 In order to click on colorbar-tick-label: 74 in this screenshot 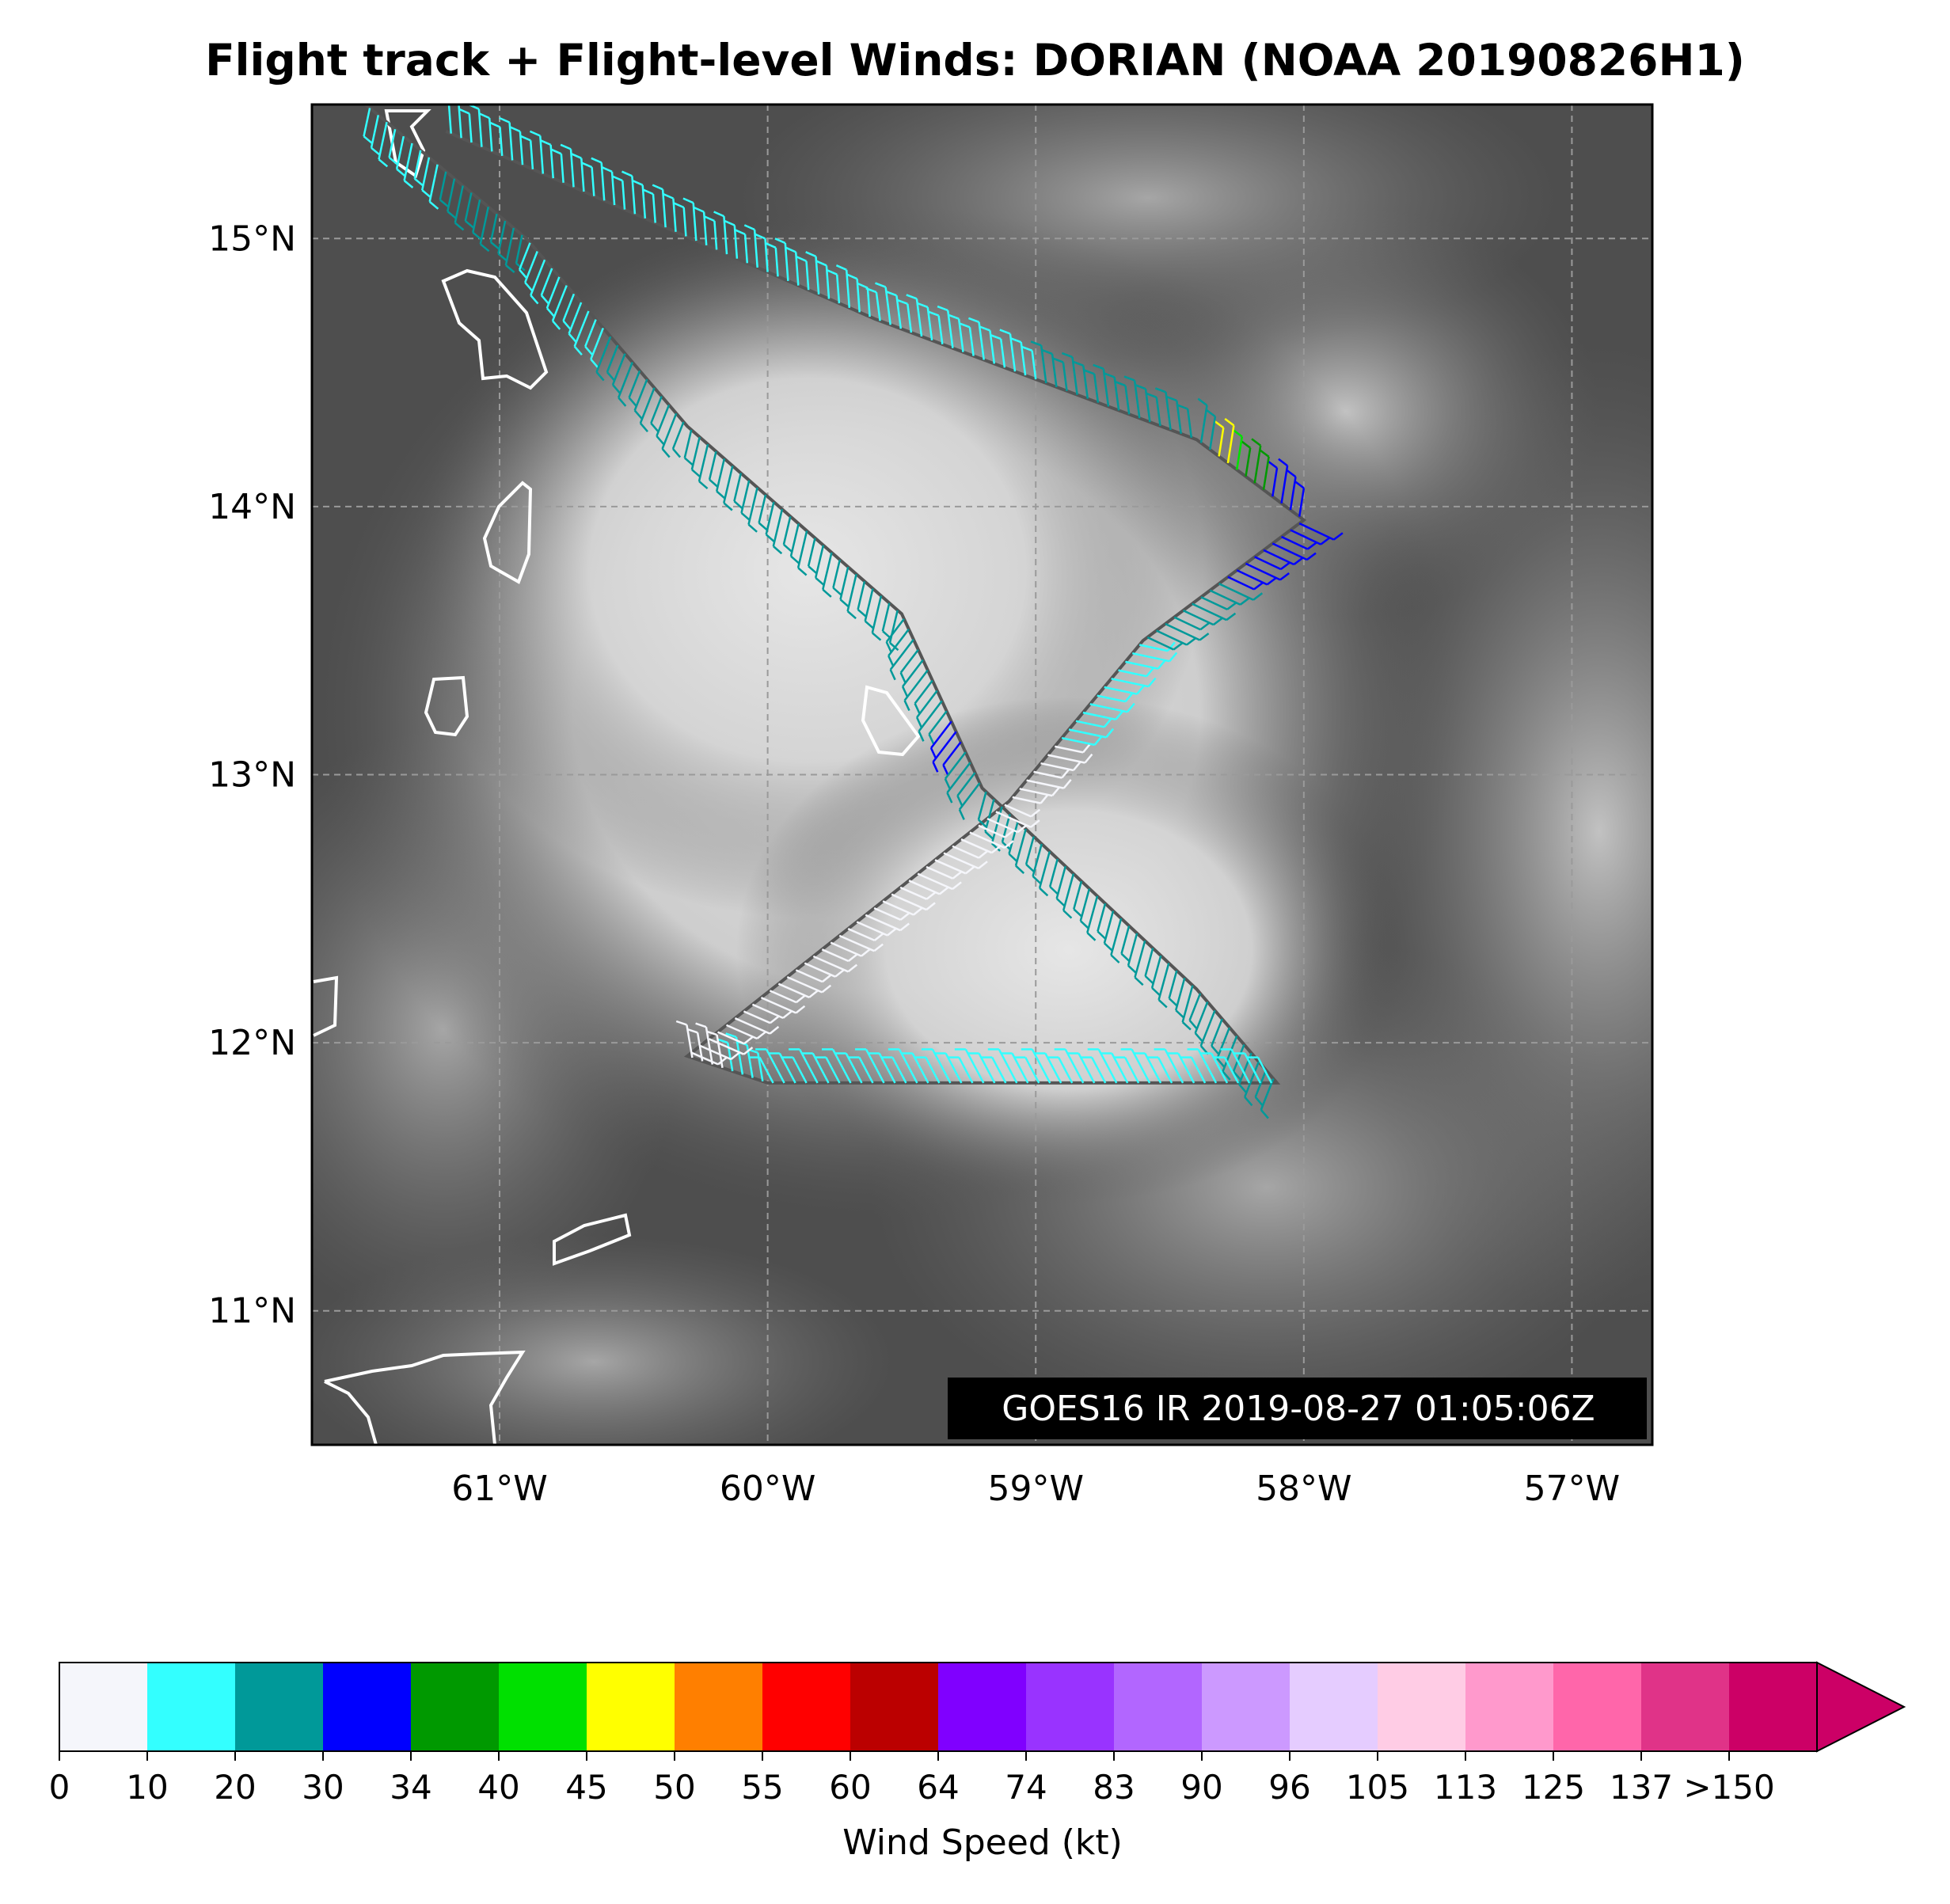, I will do `click(1026, 1787)`.